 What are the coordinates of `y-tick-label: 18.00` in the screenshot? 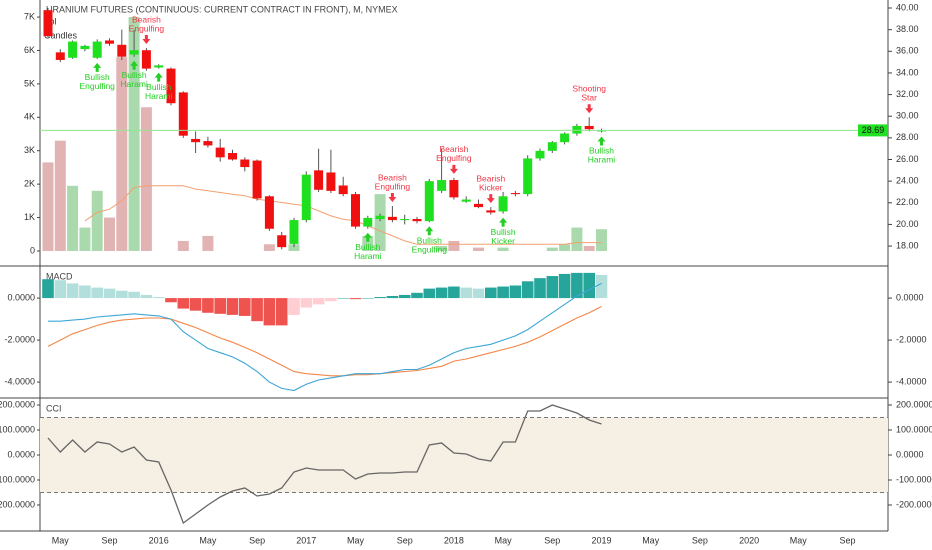 It's located at (907, 245).